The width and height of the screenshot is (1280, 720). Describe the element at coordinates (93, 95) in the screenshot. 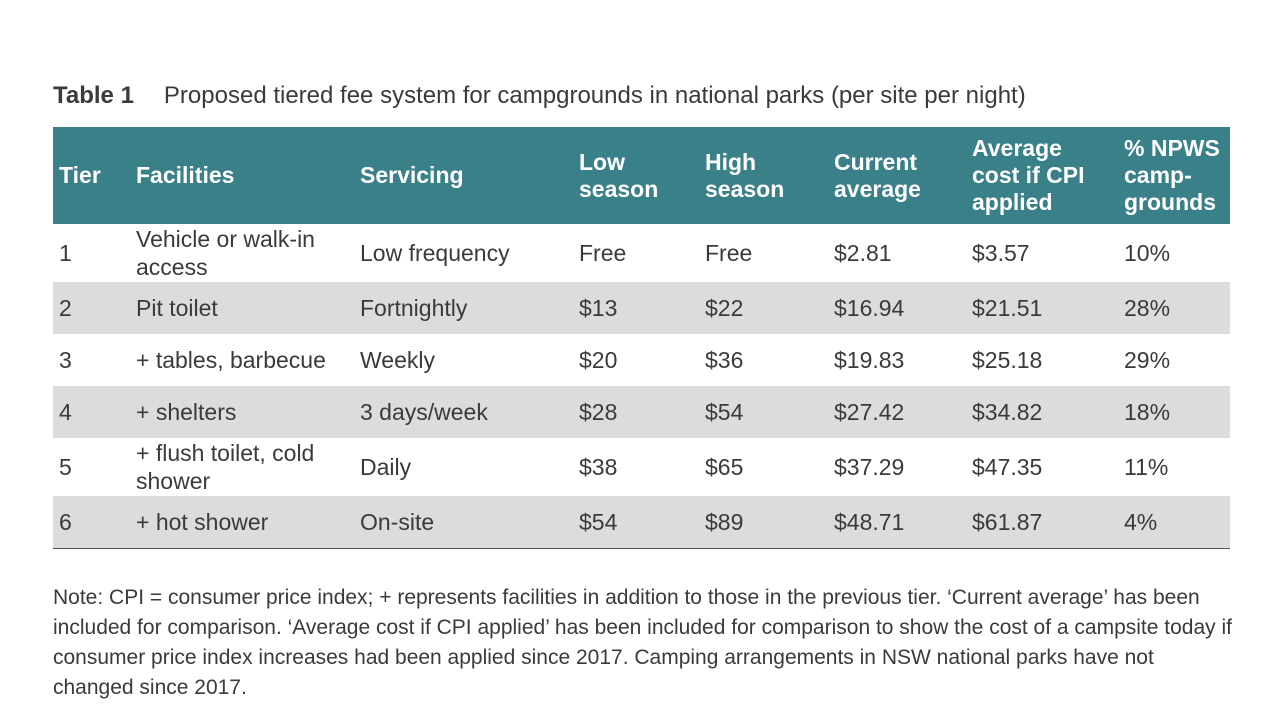

I see `table-label: Table 1` at that location.